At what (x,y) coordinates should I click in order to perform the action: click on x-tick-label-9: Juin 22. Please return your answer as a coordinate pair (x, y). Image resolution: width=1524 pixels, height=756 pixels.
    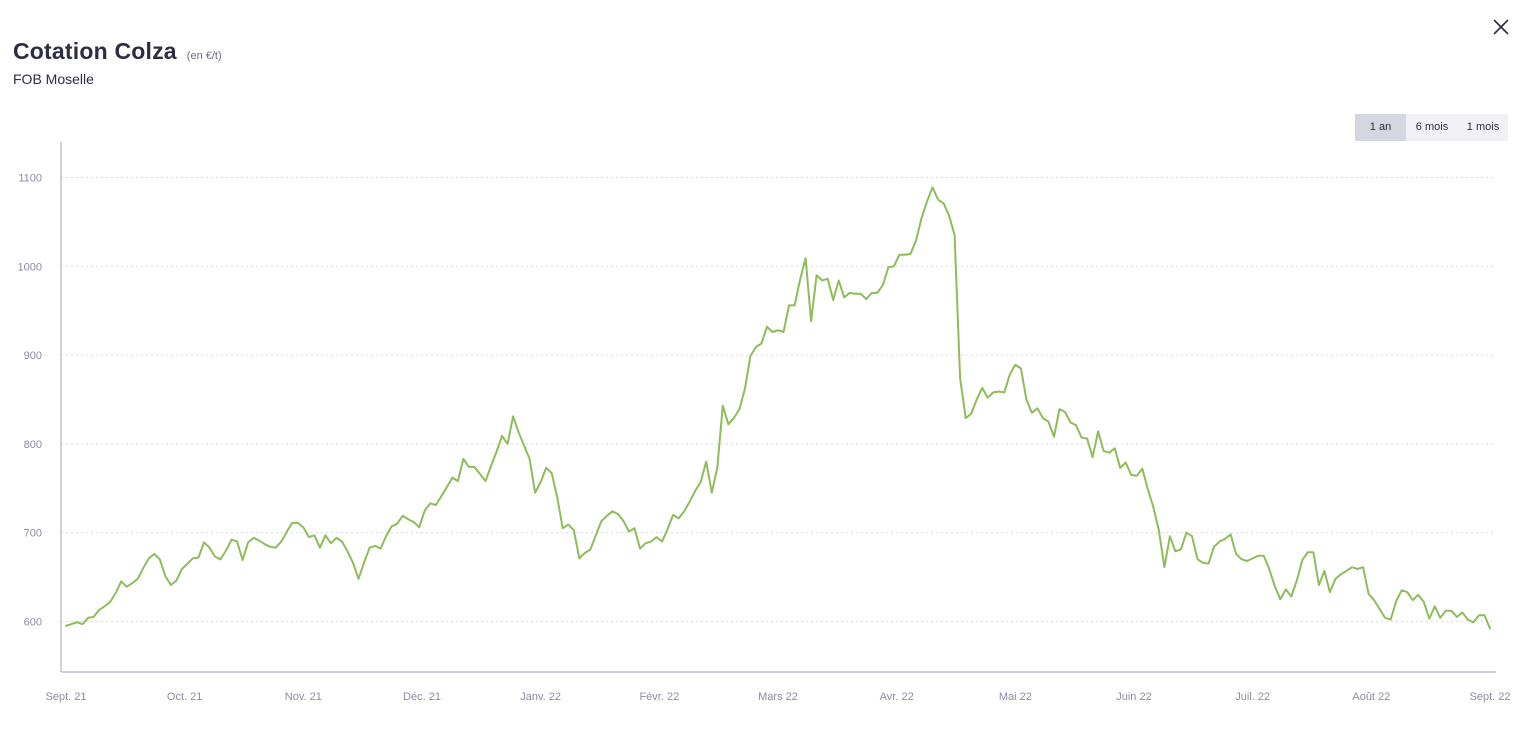
    Looking at the image, I should click on (1133, 697).